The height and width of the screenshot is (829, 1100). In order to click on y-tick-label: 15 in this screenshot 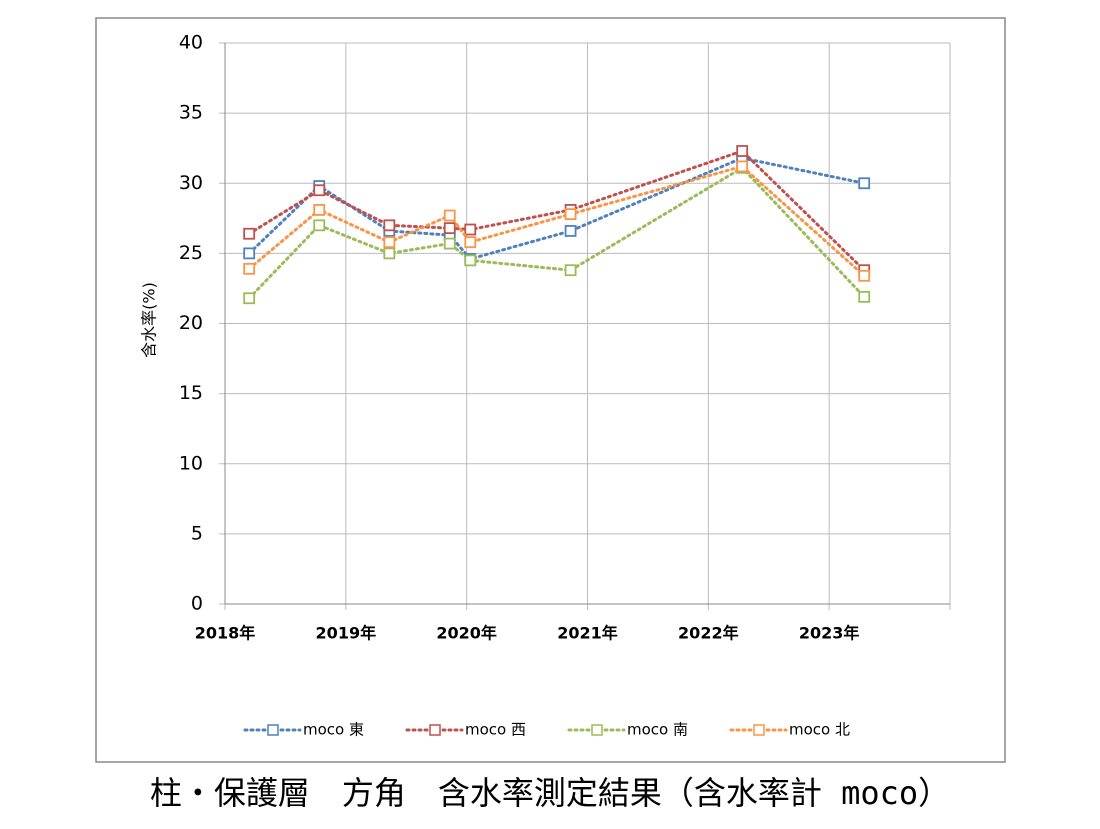, I will do `click(191, 393)`.